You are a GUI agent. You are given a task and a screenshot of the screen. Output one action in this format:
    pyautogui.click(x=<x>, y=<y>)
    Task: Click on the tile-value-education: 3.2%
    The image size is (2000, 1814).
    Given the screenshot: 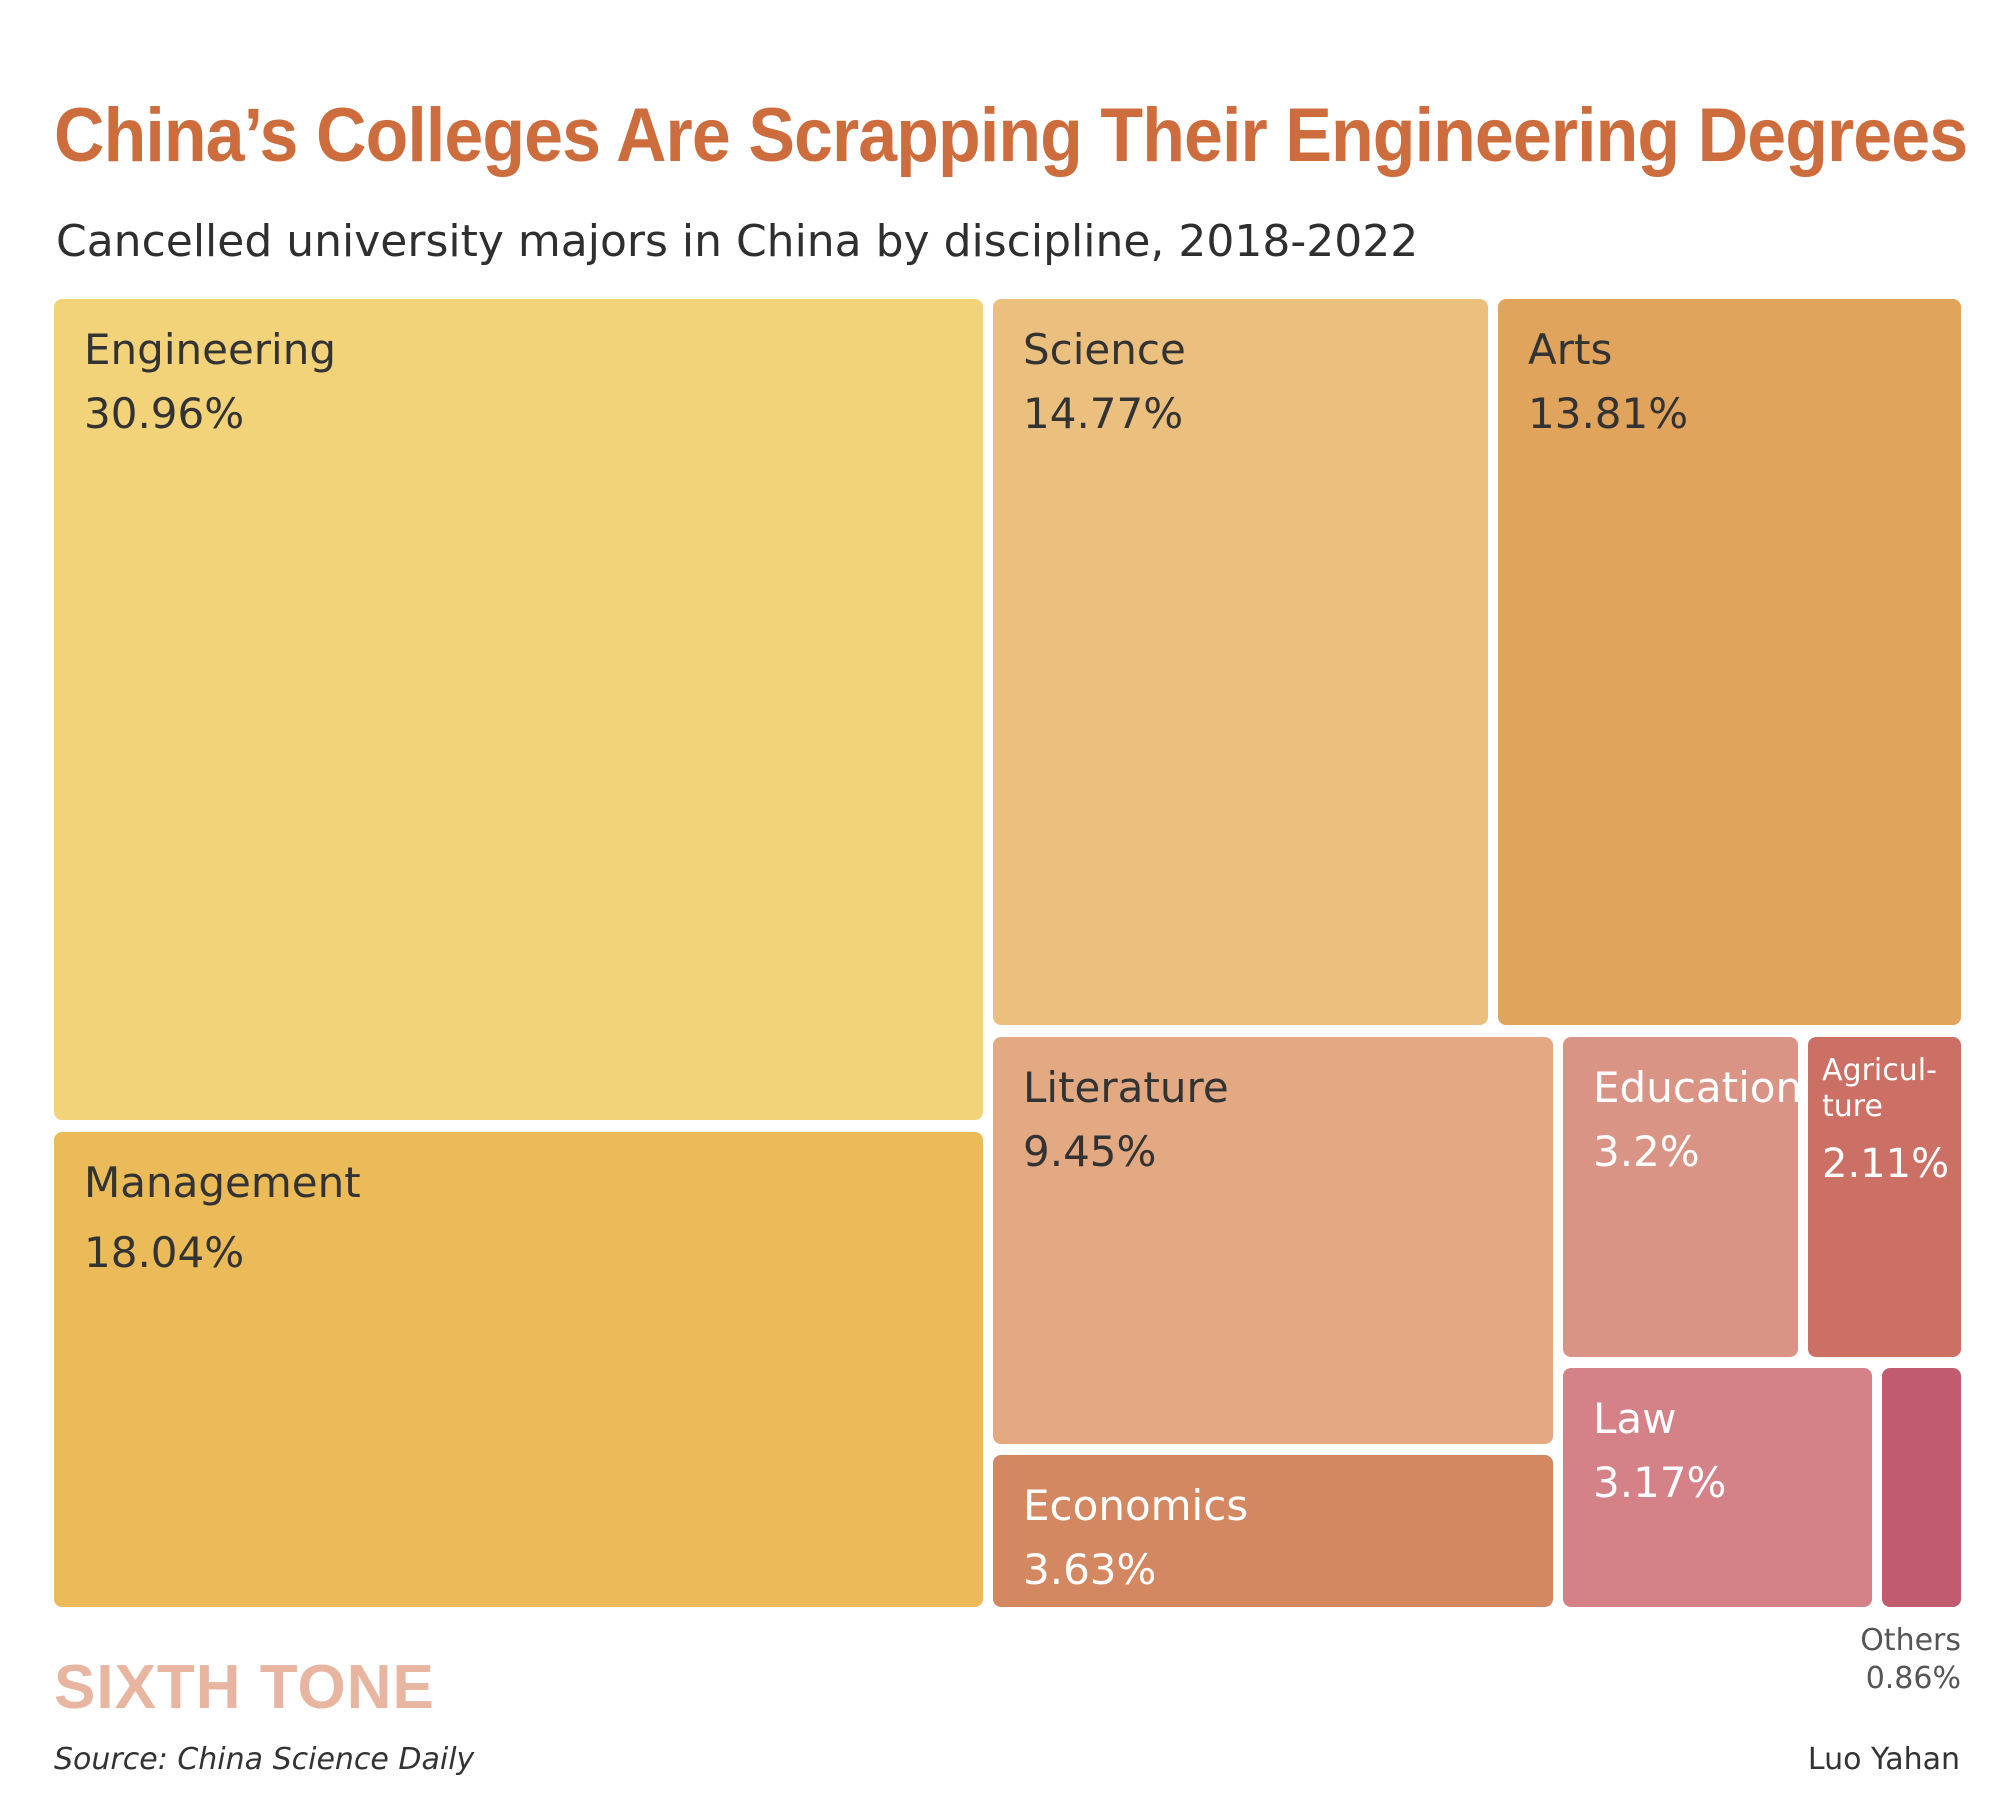 What is the action you would take?
    pyautogui.click(x=1646, y=1151)
    